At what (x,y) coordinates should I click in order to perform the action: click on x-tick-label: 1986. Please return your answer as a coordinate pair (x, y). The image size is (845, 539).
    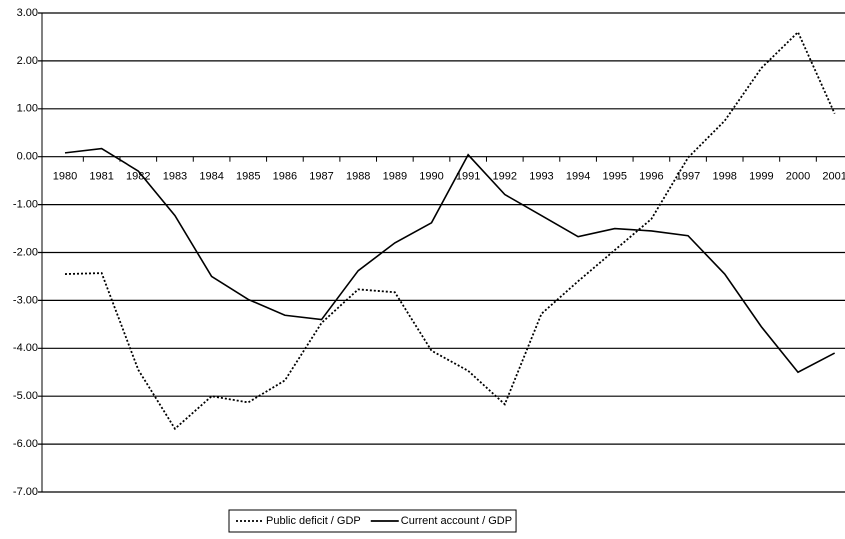
    Looking at the image, I should click on (285, 177).